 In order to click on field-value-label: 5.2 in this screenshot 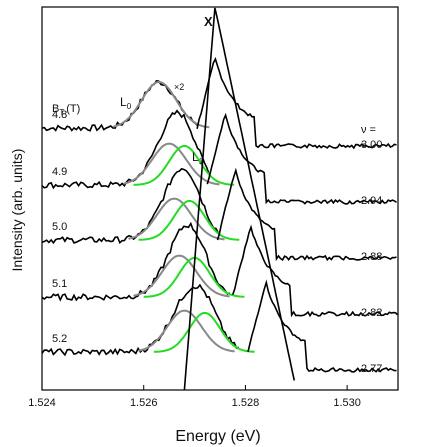, I will do `click(59, 339)`.